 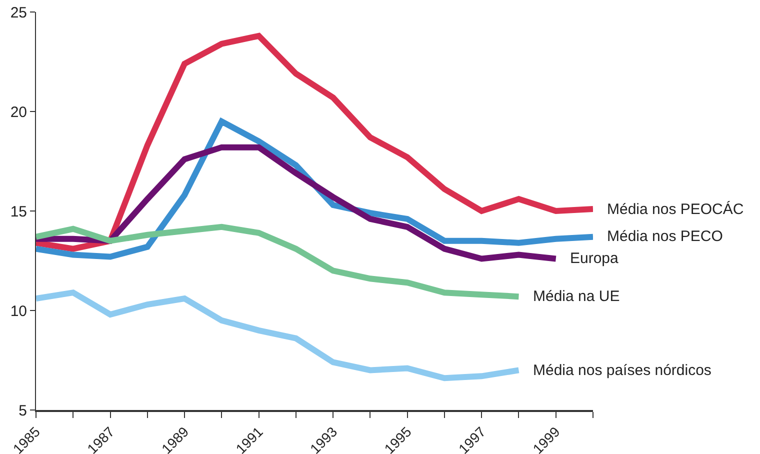 I want to click on series-label: Média nos PEOCÁC, so click(x=675, y=209).